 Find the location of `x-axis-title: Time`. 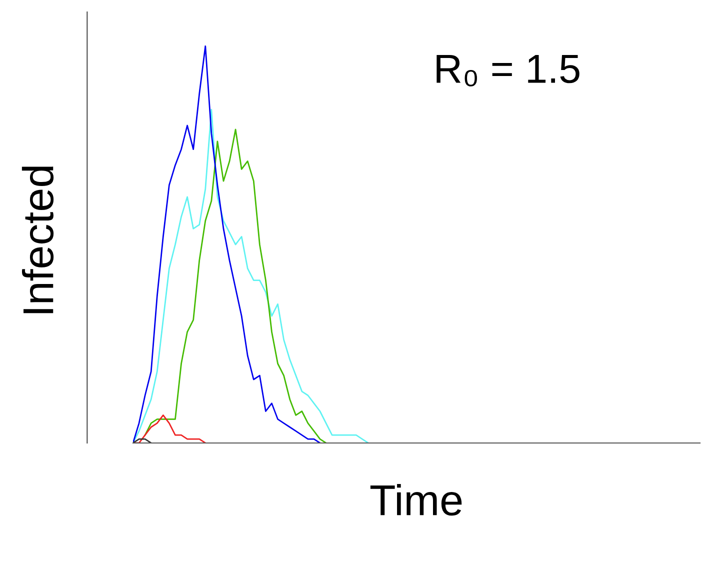

x-axis-title: Time is located at coordinates (416, 500).